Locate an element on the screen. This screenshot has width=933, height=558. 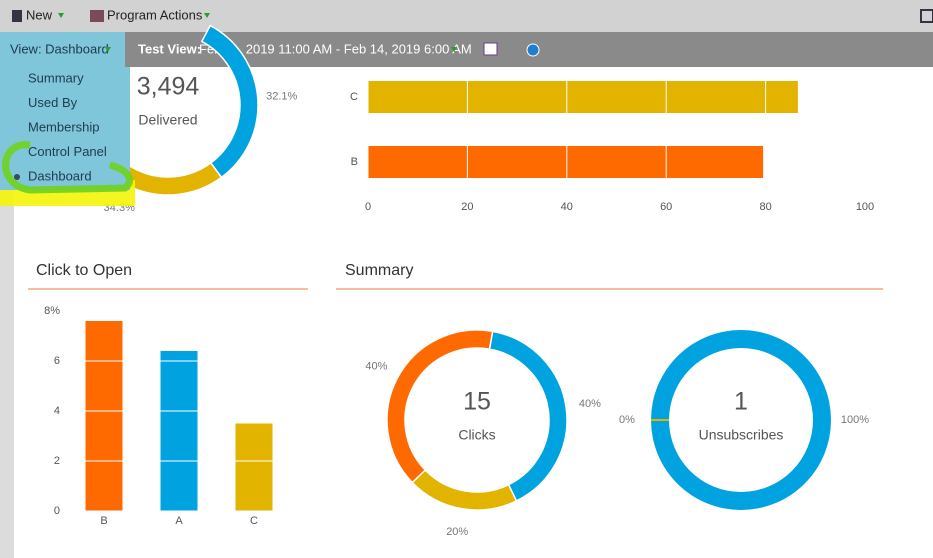
center-value: 15 is located at coordinates (477, 402).